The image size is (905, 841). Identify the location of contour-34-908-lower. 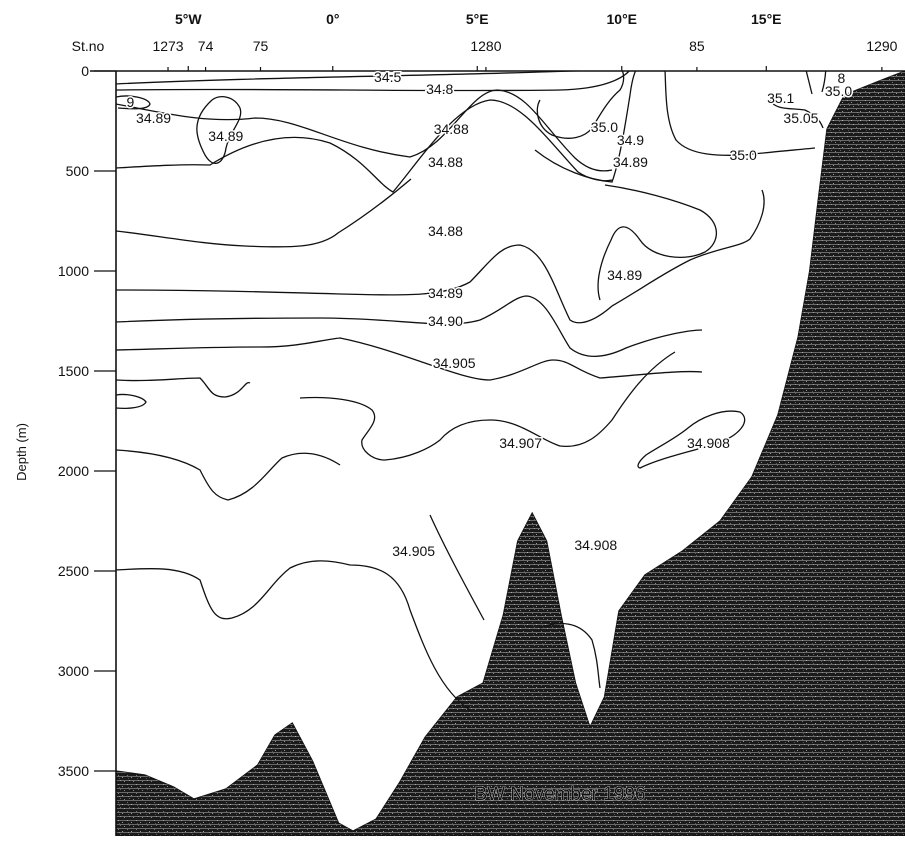
(570, 655).